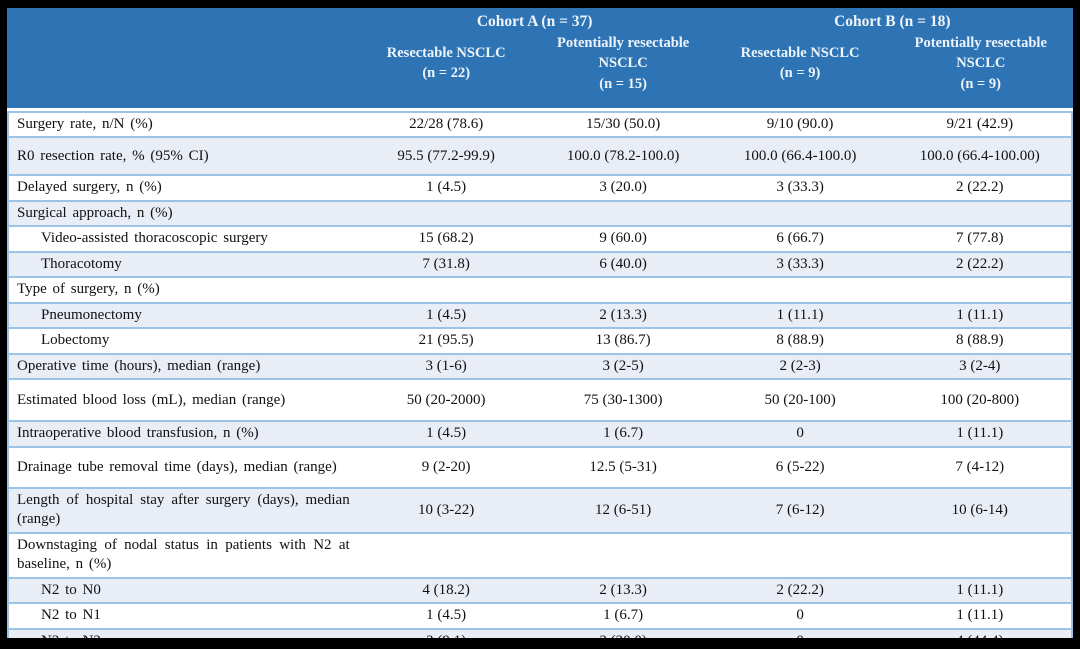 Image resolution: width=1080 pixels, height=649 pixels. Describe the element at coordinates (446, 340) in the screenshot. I see `cell-value: 21 (95.5)` at that location.